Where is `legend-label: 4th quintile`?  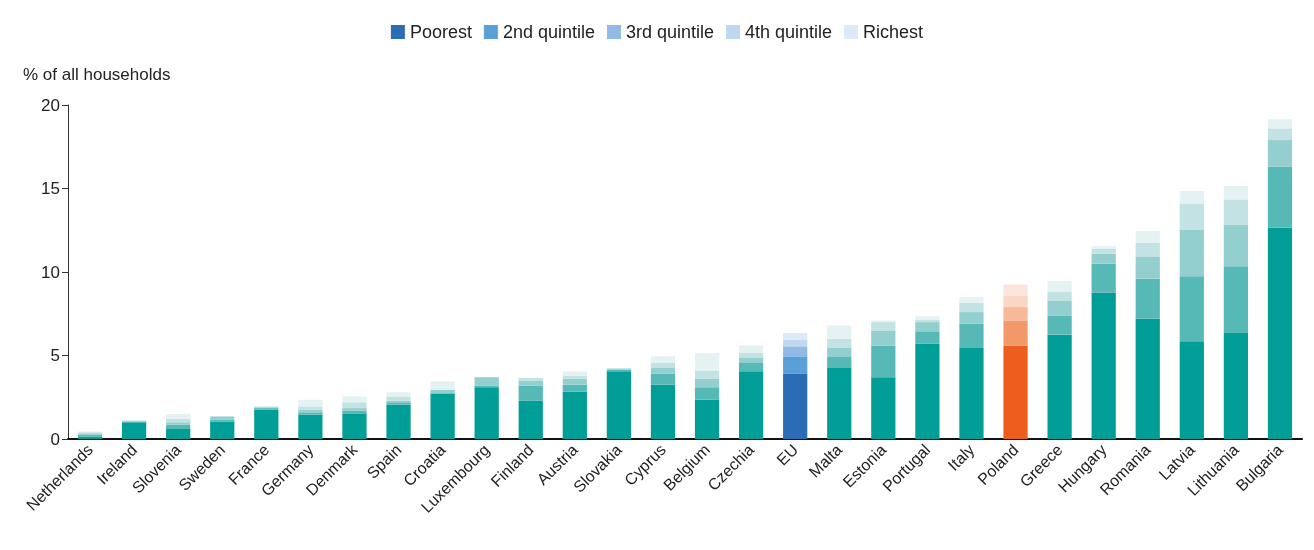
legend-label: 4th quintile is located at coordinates (789, 32).